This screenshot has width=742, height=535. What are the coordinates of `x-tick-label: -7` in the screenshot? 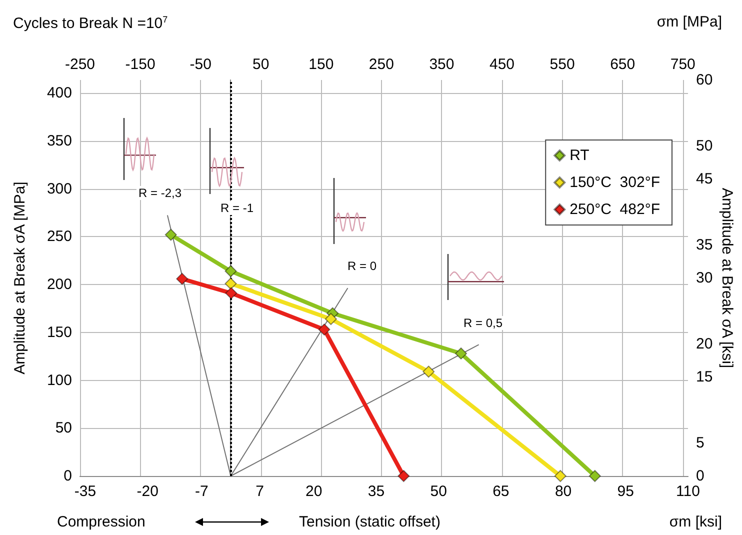 It's located at (201, 491).